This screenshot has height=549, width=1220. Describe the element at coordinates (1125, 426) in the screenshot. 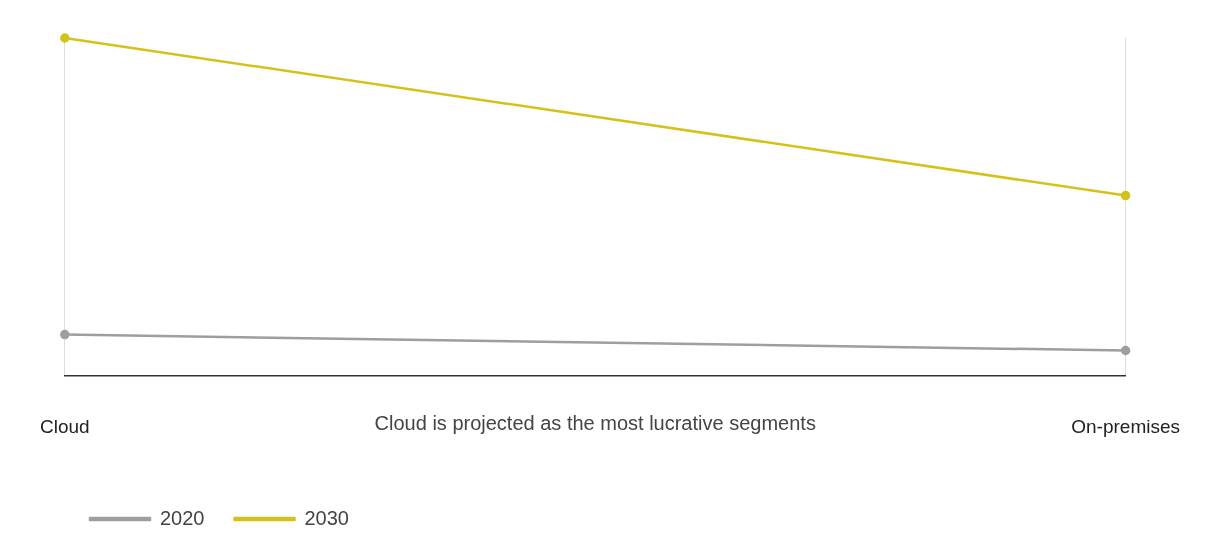

I see `x-tick-label: On-premises` at that location.